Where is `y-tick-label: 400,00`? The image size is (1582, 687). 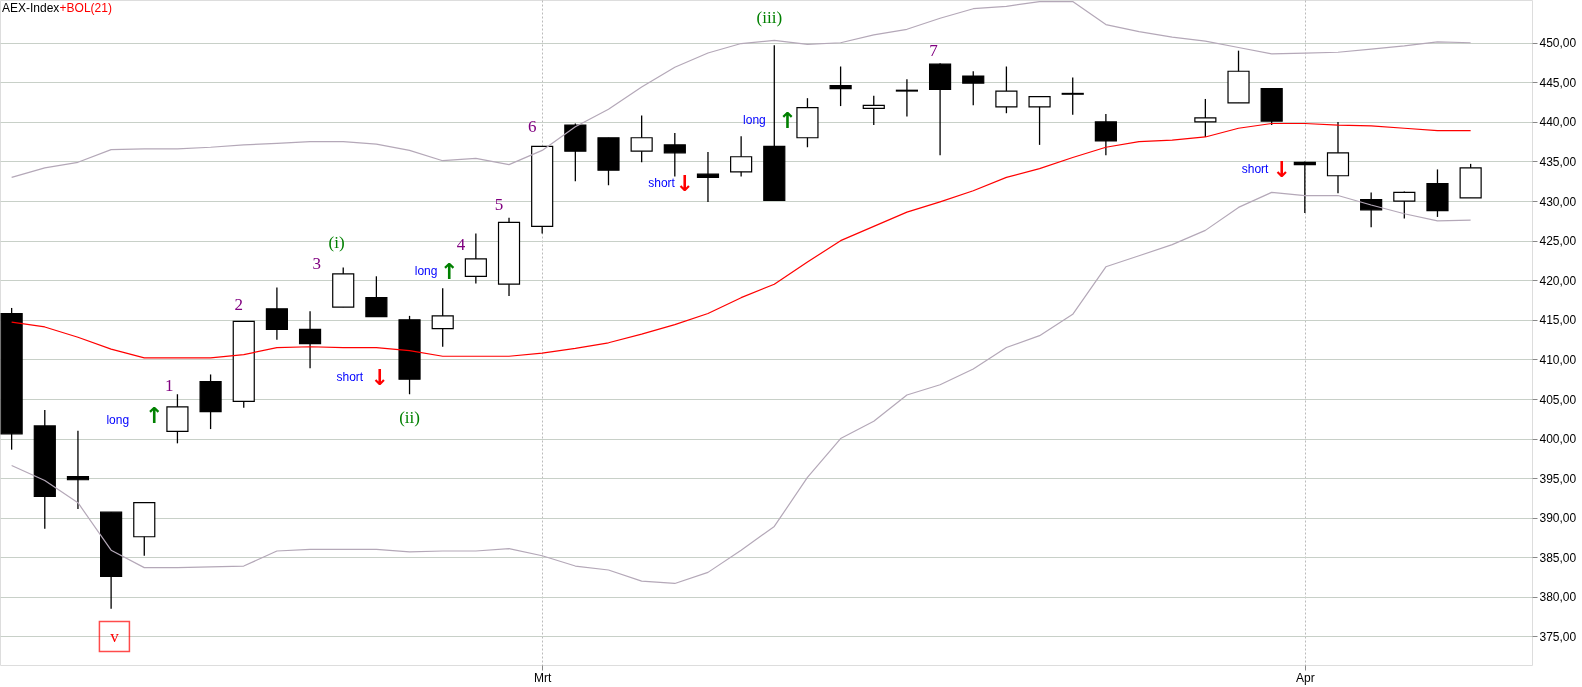 y-tick-label: 400,00 is located at coordinates (1558, 439).